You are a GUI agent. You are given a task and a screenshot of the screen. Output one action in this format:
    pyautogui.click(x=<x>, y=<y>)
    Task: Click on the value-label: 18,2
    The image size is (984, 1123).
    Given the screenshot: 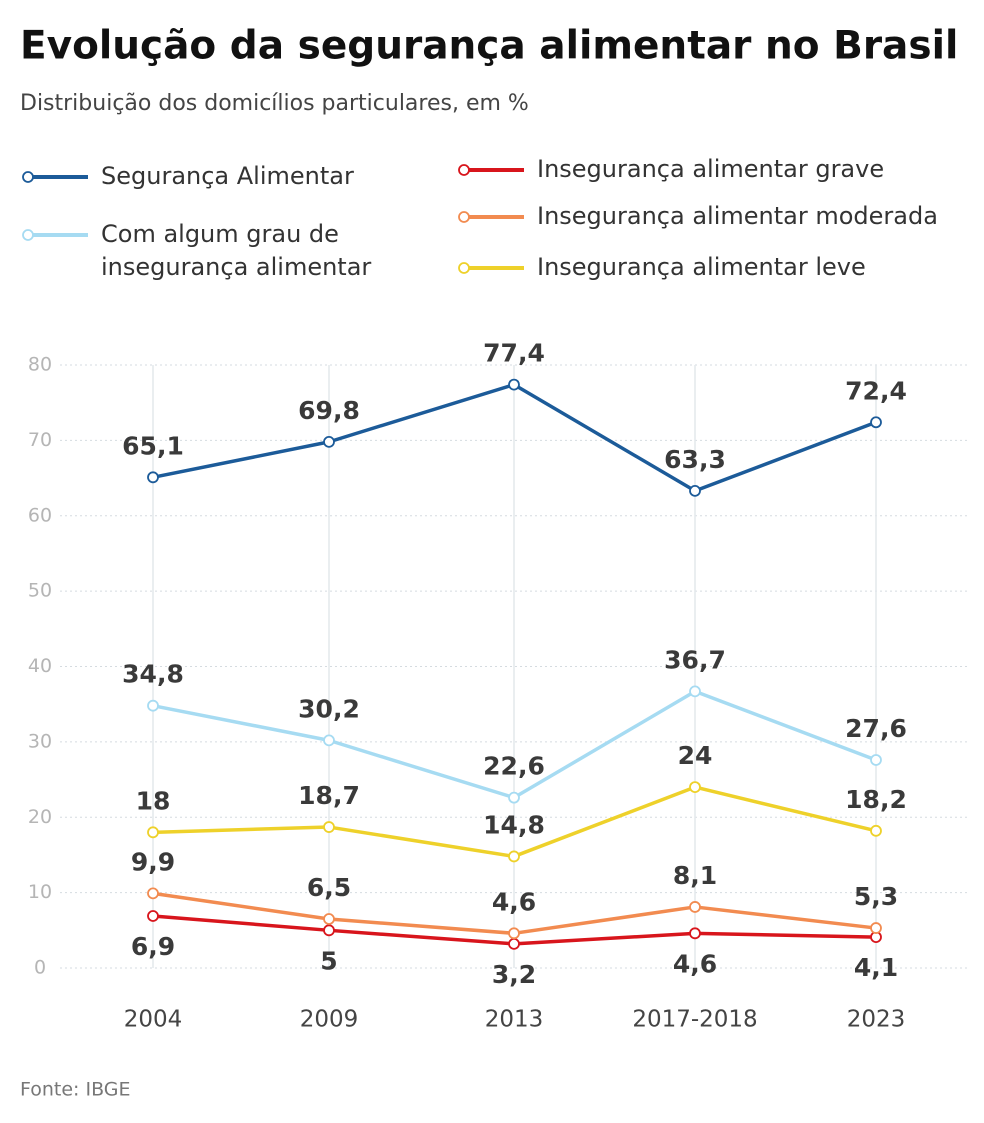 What is the action you would take?
    pyautogui.click(x=876, y=799)
    